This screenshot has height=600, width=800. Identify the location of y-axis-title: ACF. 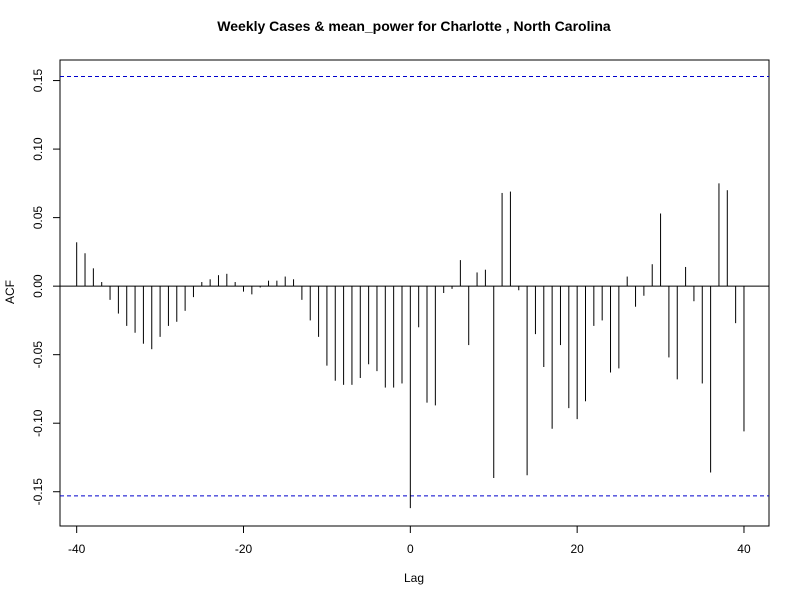
(10, 292).